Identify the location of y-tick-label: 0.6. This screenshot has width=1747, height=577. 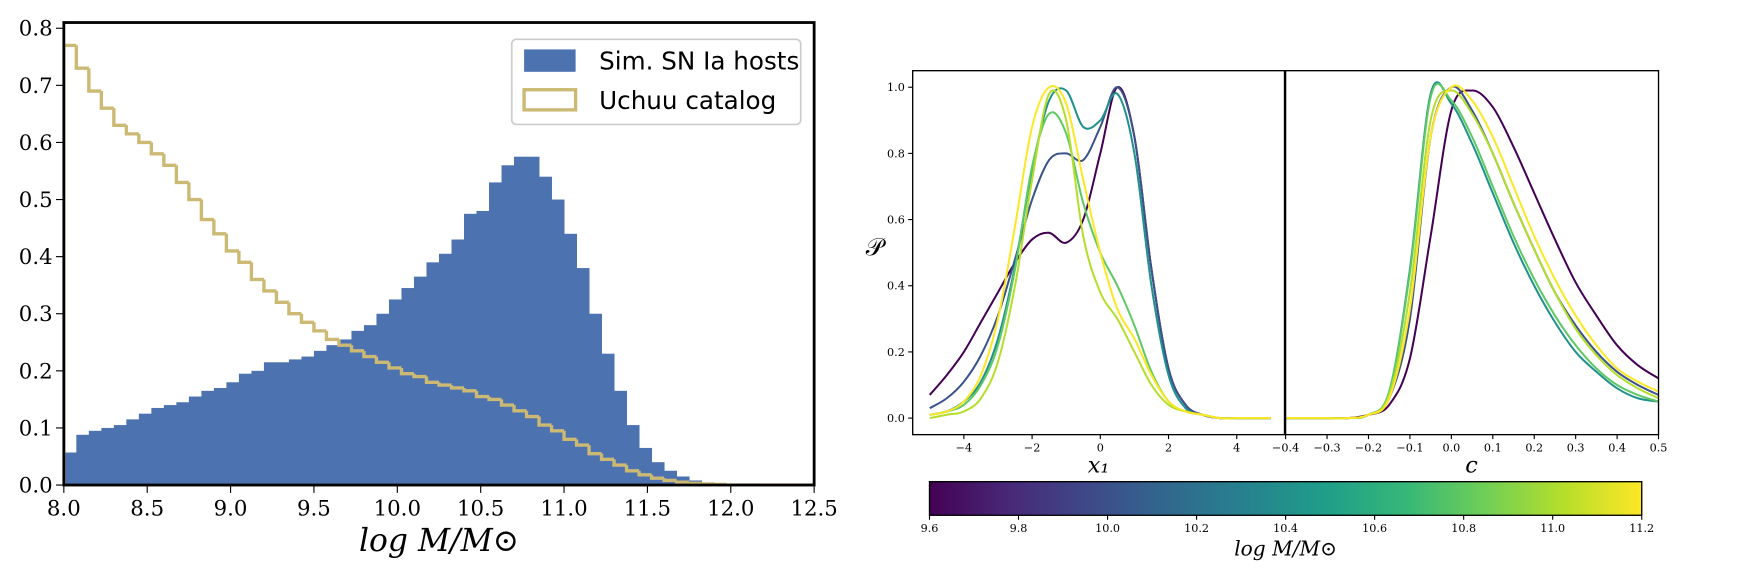
(896, 219).